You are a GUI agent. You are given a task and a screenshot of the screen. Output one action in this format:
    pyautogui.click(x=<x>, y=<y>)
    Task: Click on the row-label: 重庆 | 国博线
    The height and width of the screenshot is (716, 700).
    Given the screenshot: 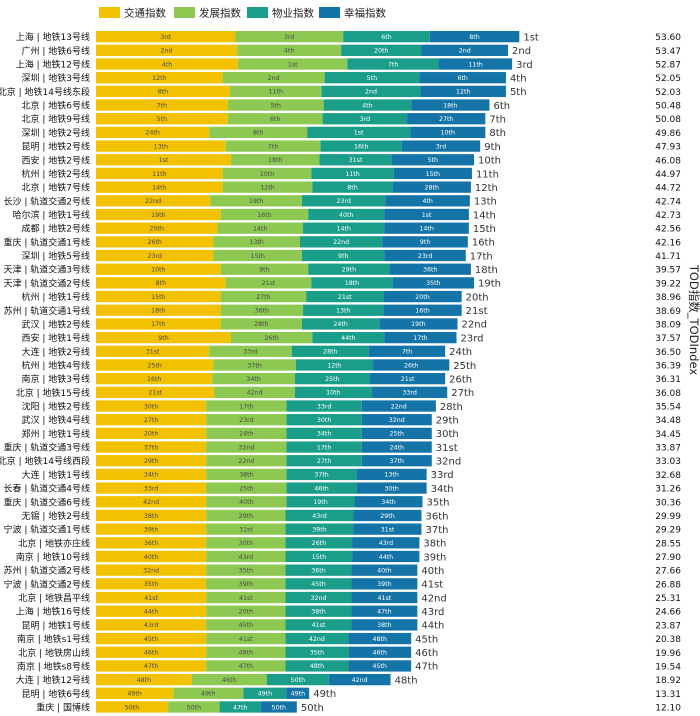 What is the action you would take?
    pyautogui.click(x=63, y=707)
    